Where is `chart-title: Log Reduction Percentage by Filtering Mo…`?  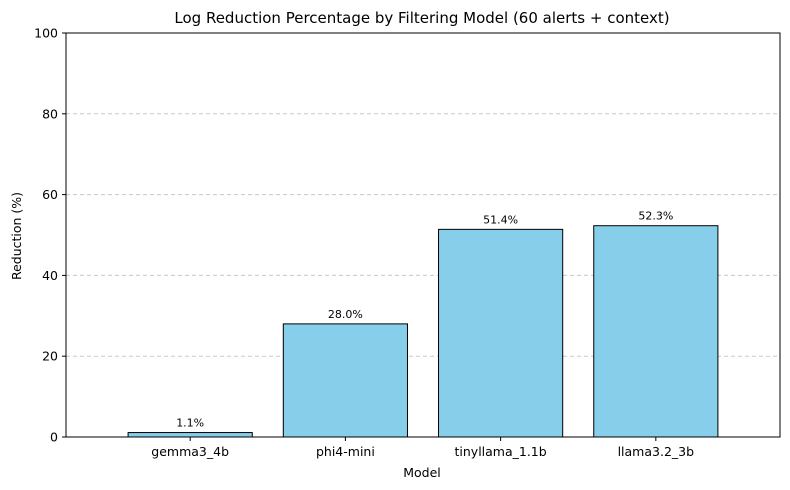 chart-title: Log Reduction Percentage by Filtering Mo… is located at coordinates (421, 18).